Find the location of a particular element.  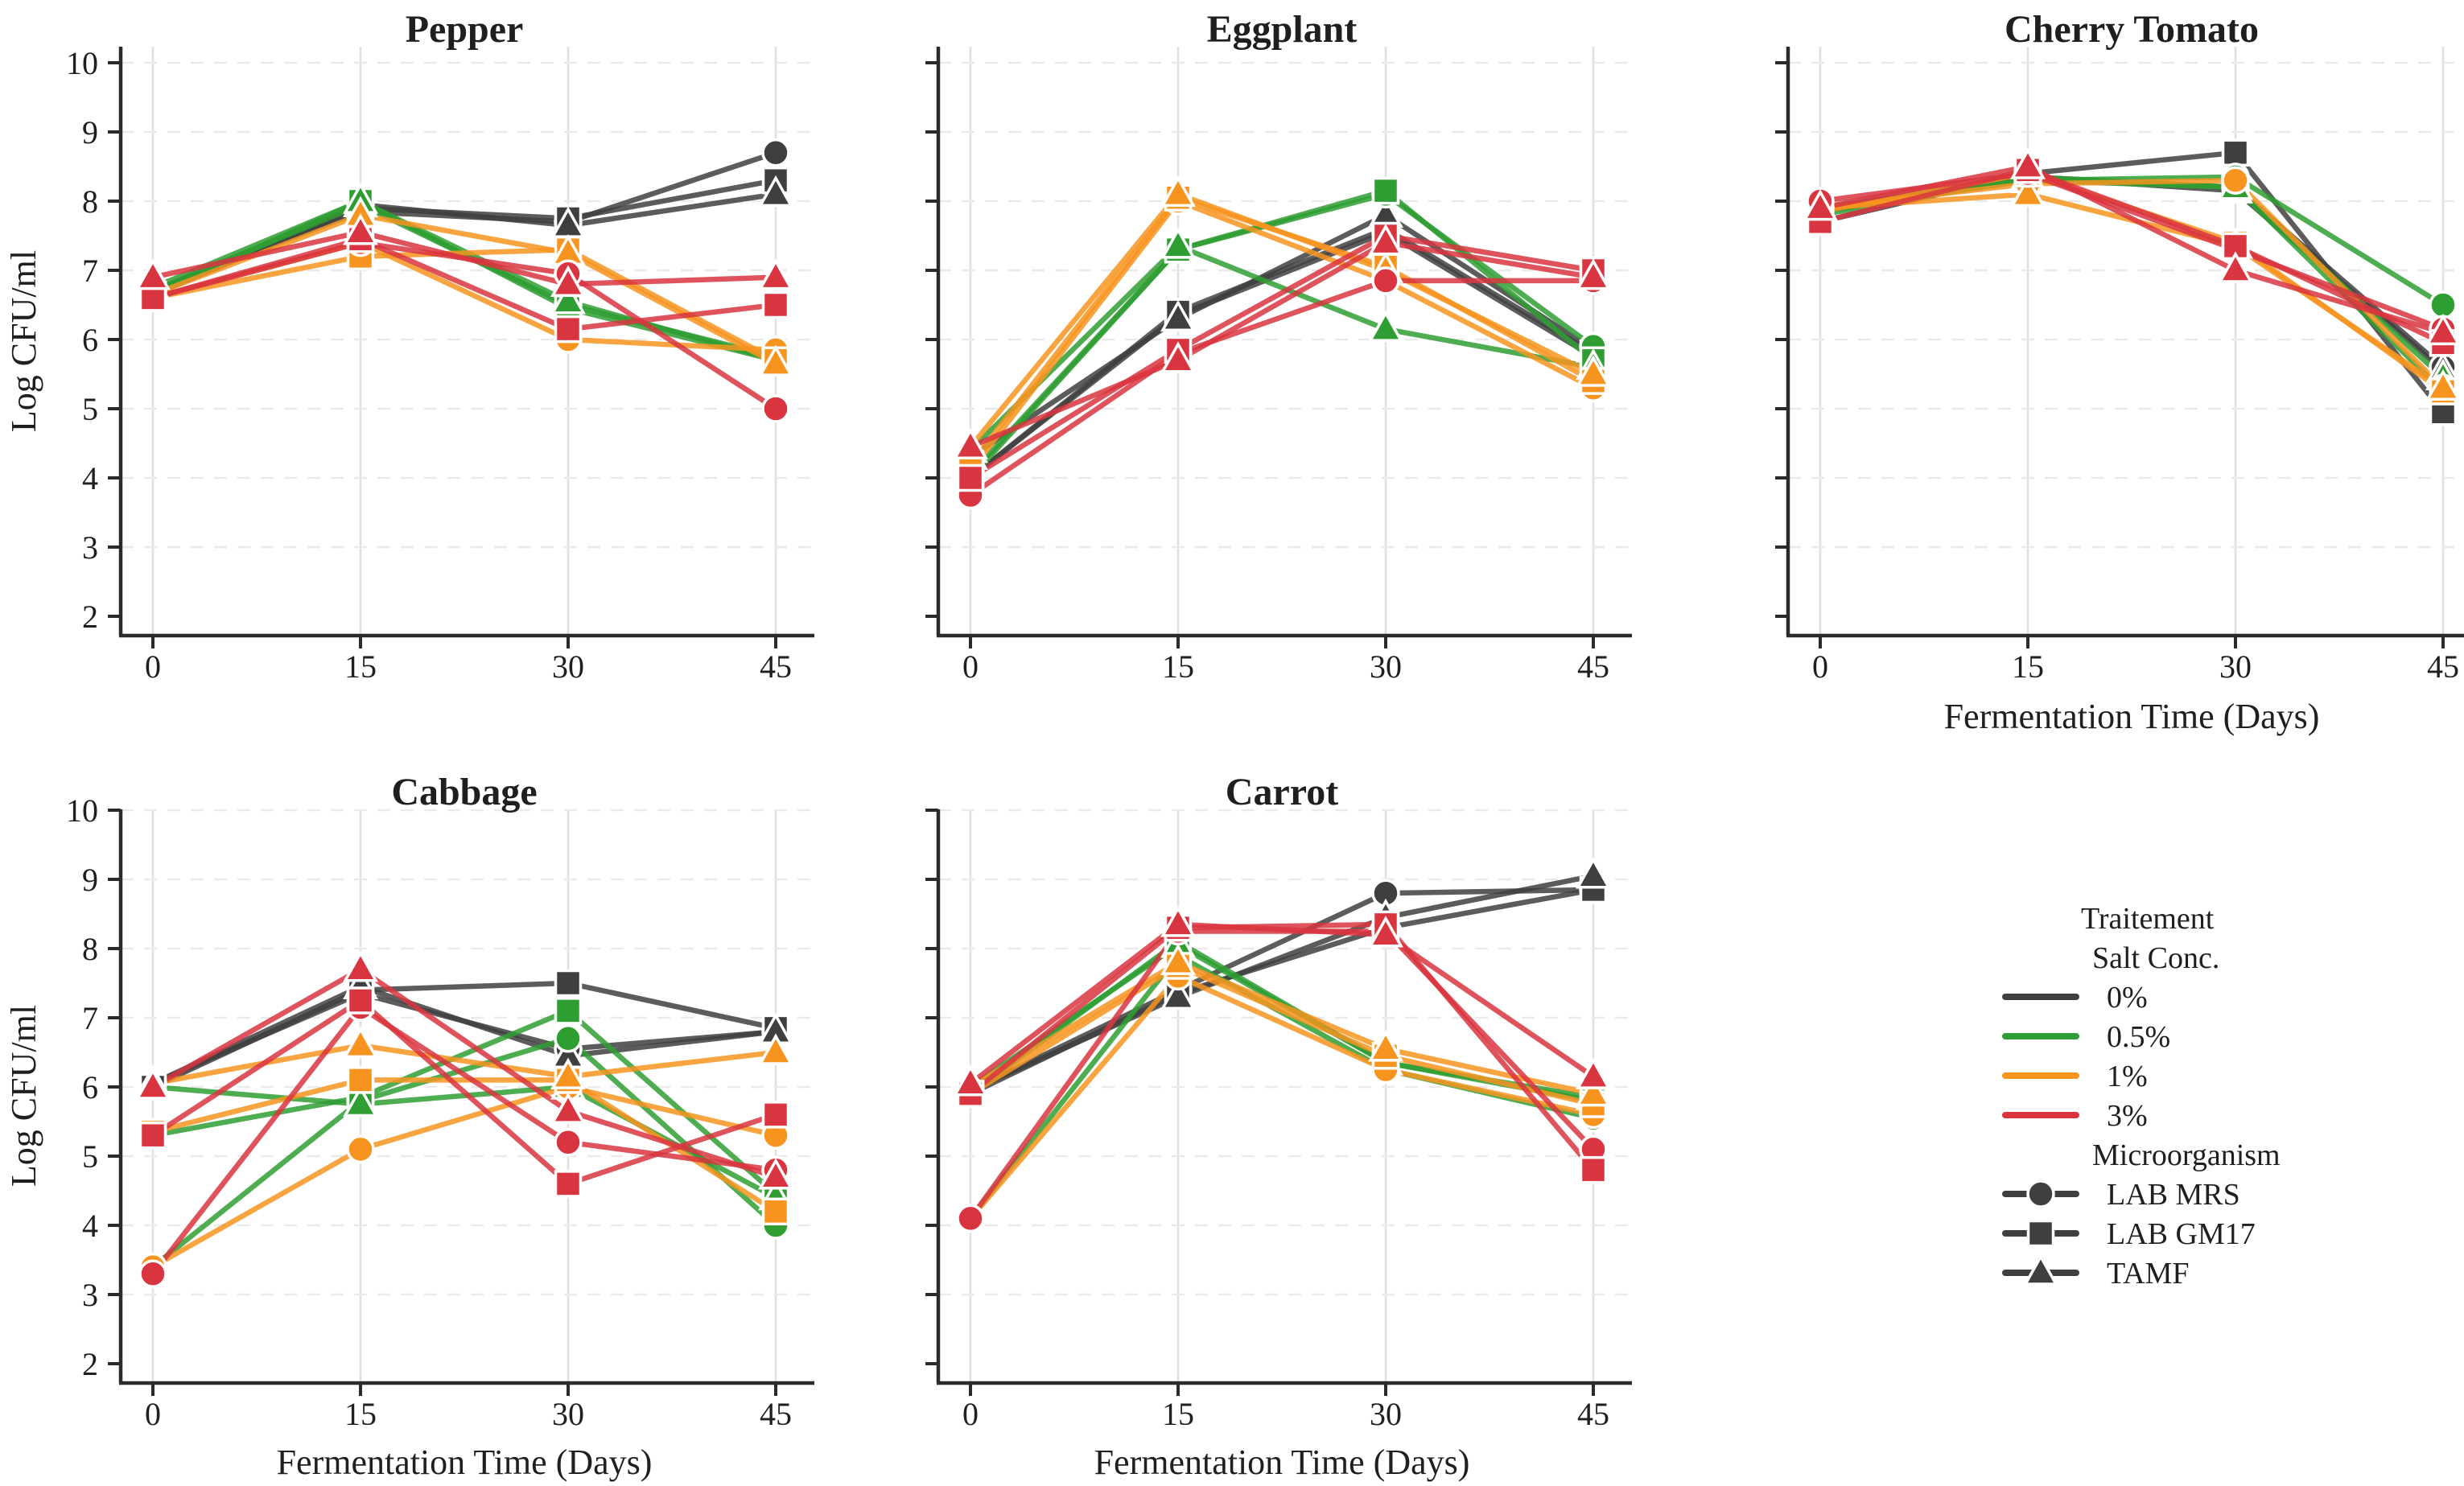

legend-organism-item: LAB GM17 is located at coordinates (2181, 1234).